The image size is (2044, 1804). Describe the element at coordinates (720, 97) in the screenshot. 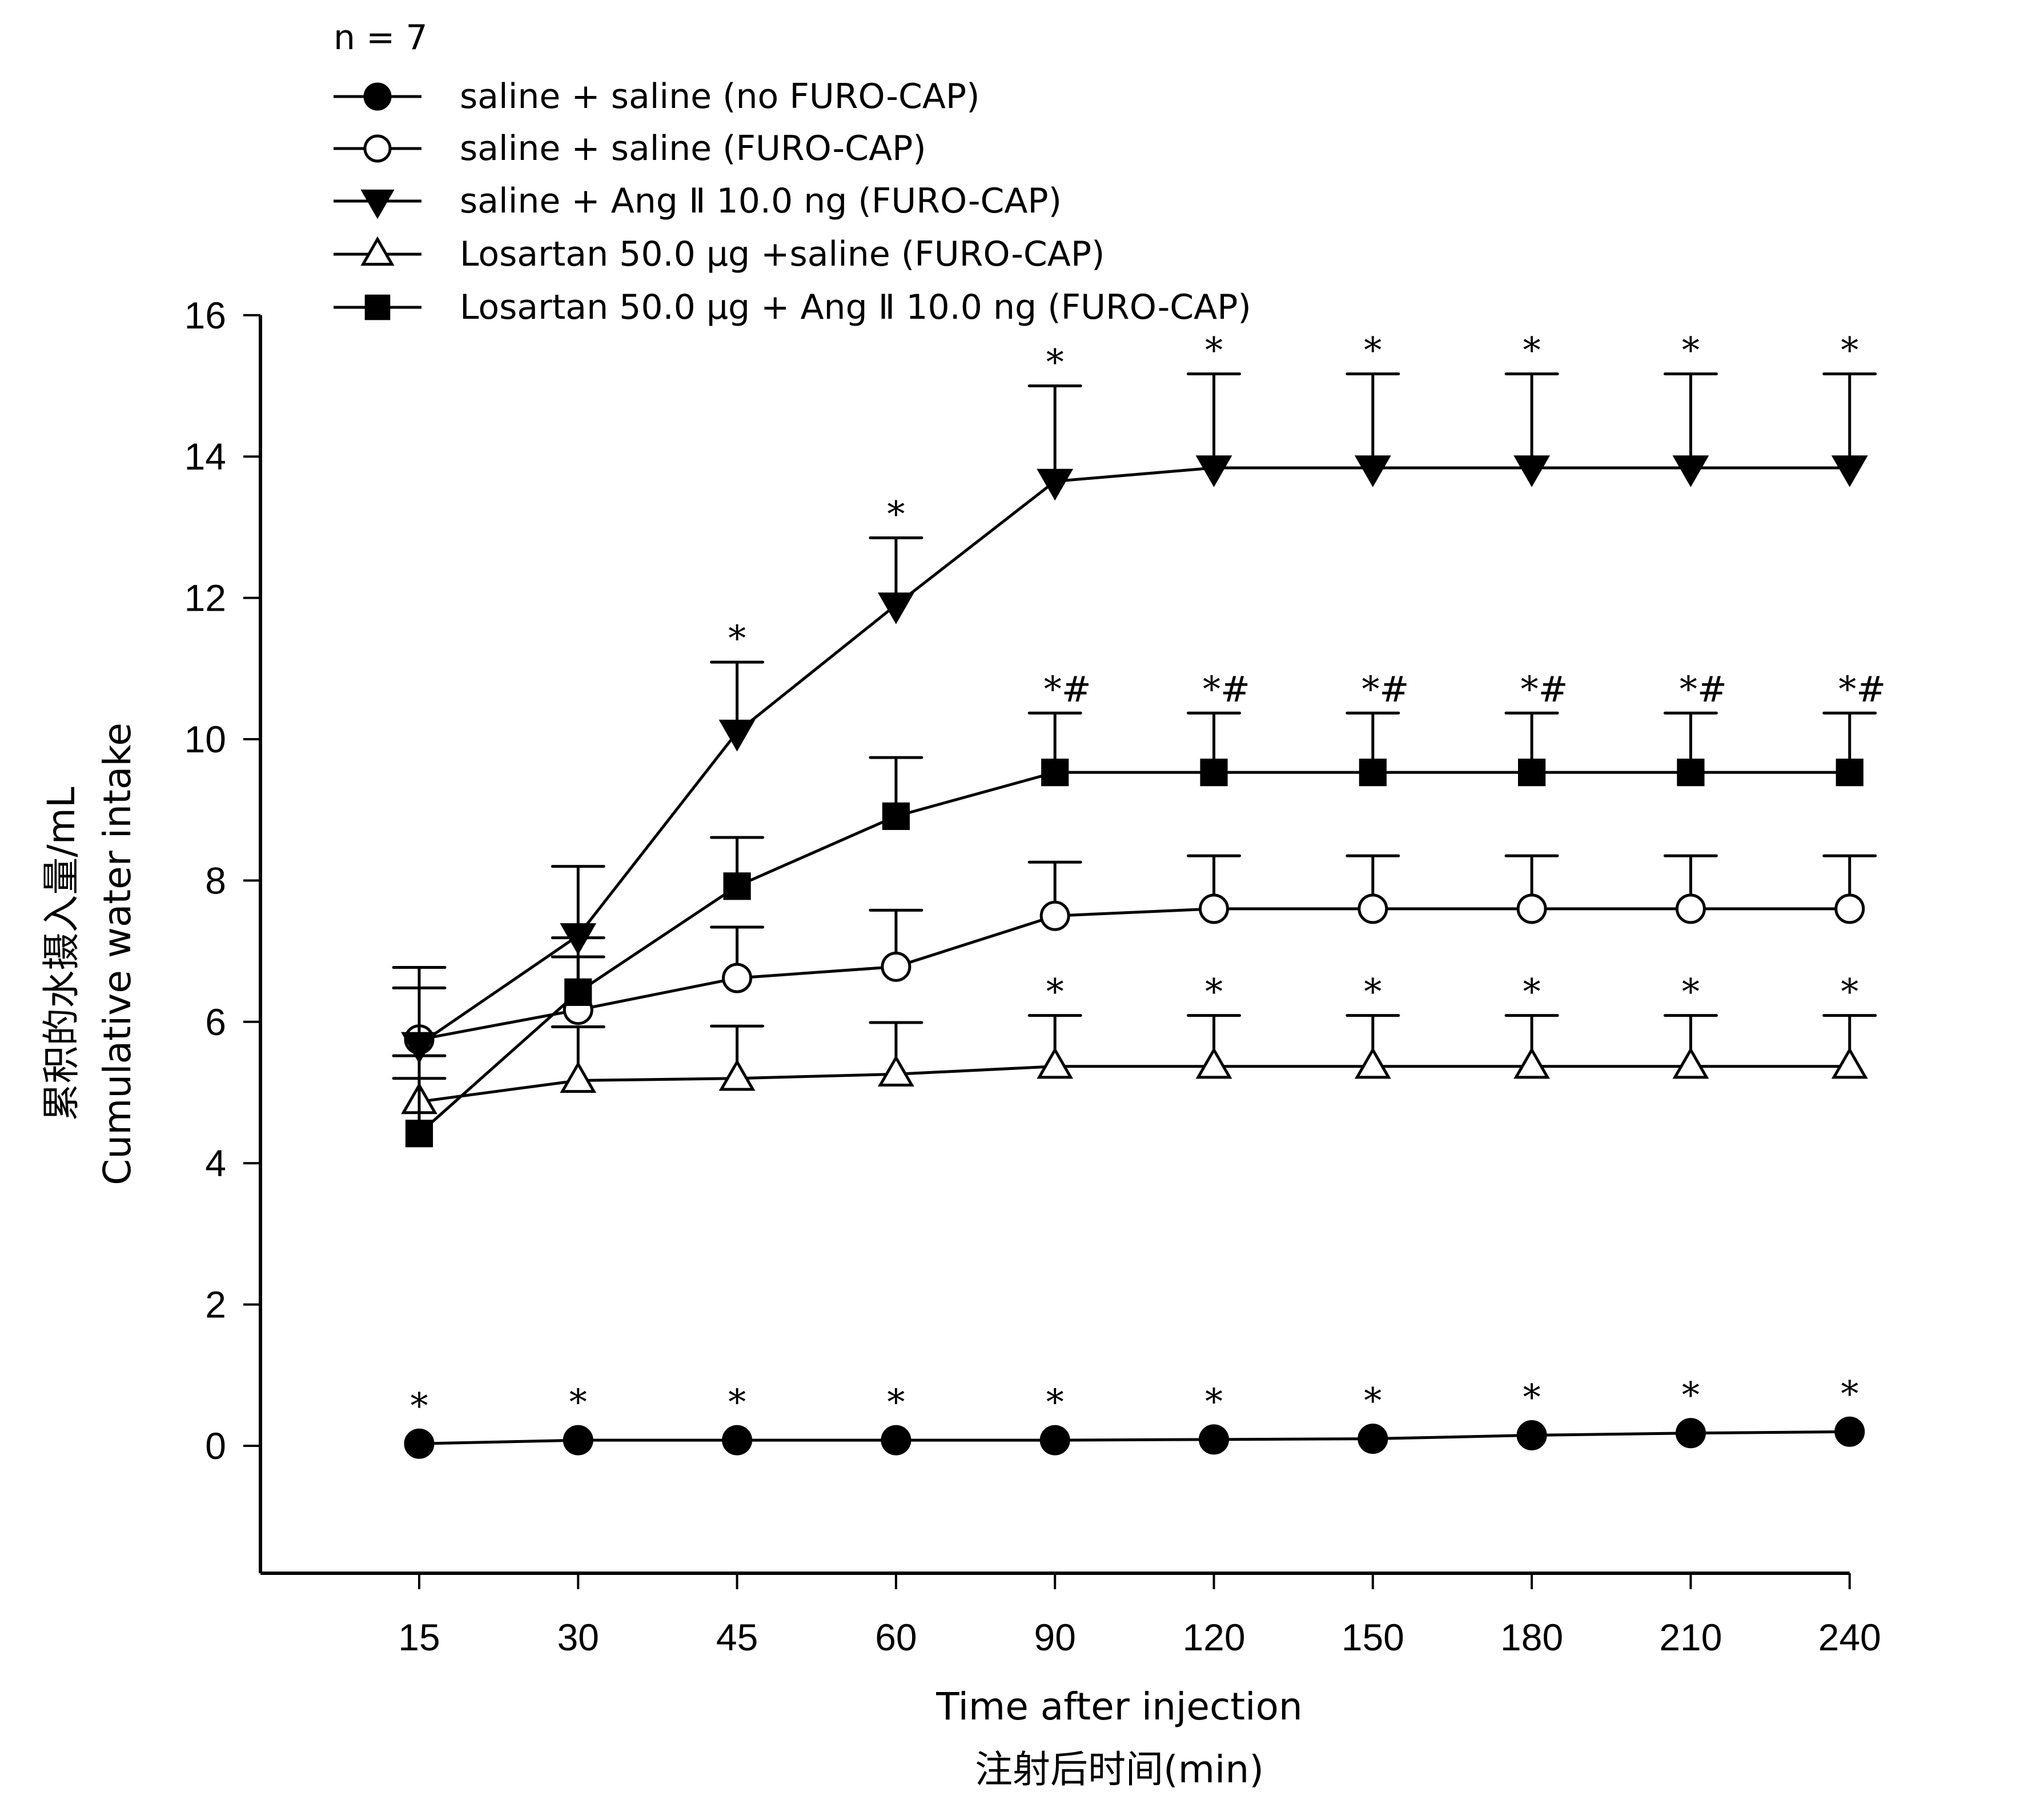

I see `legend-label: saline + saline (no FURO-CAP)` at that location.